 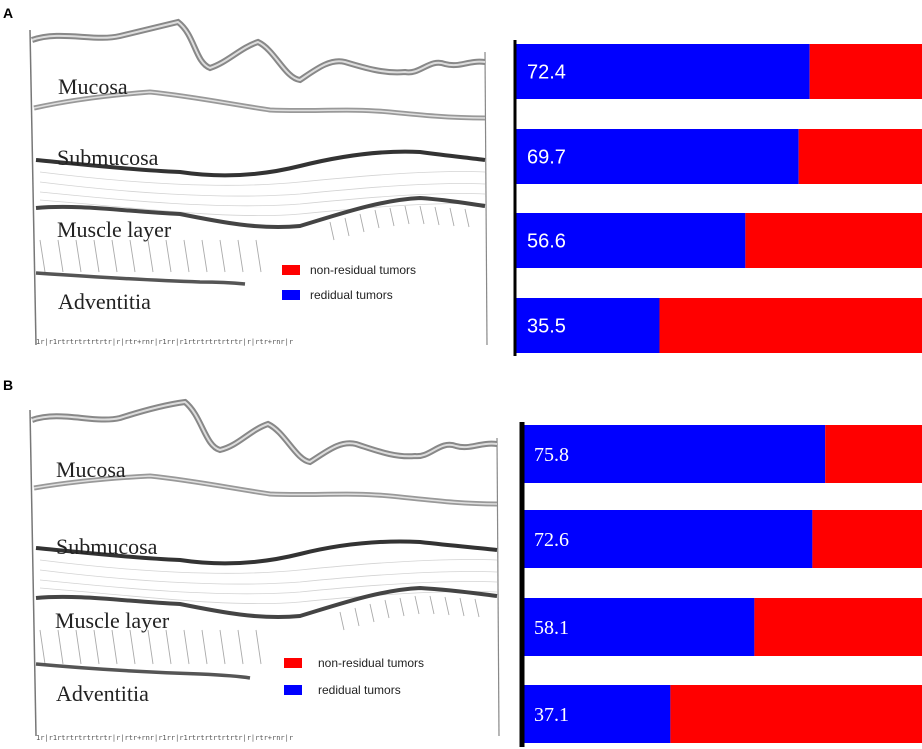 What do you see at coordinates (8, 13) in the screenshot?
I see `panel-a-label: A` at bounding box center [8, 13].